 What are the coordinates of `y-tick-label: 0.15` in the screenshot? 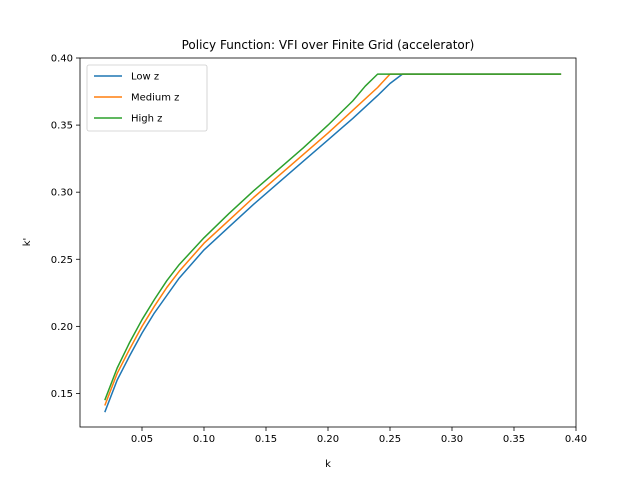 It's located at (62, 394).